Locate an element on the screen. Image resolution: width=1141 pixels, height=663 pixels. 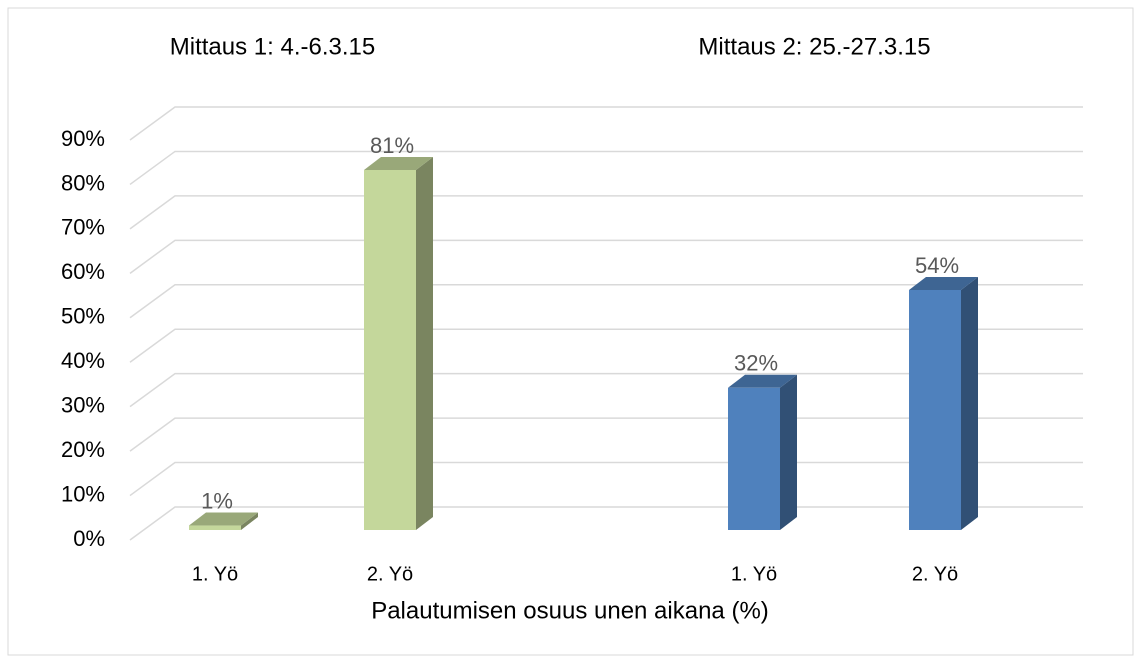
y-tick-label: 70% is located at coordinates (83, 227).